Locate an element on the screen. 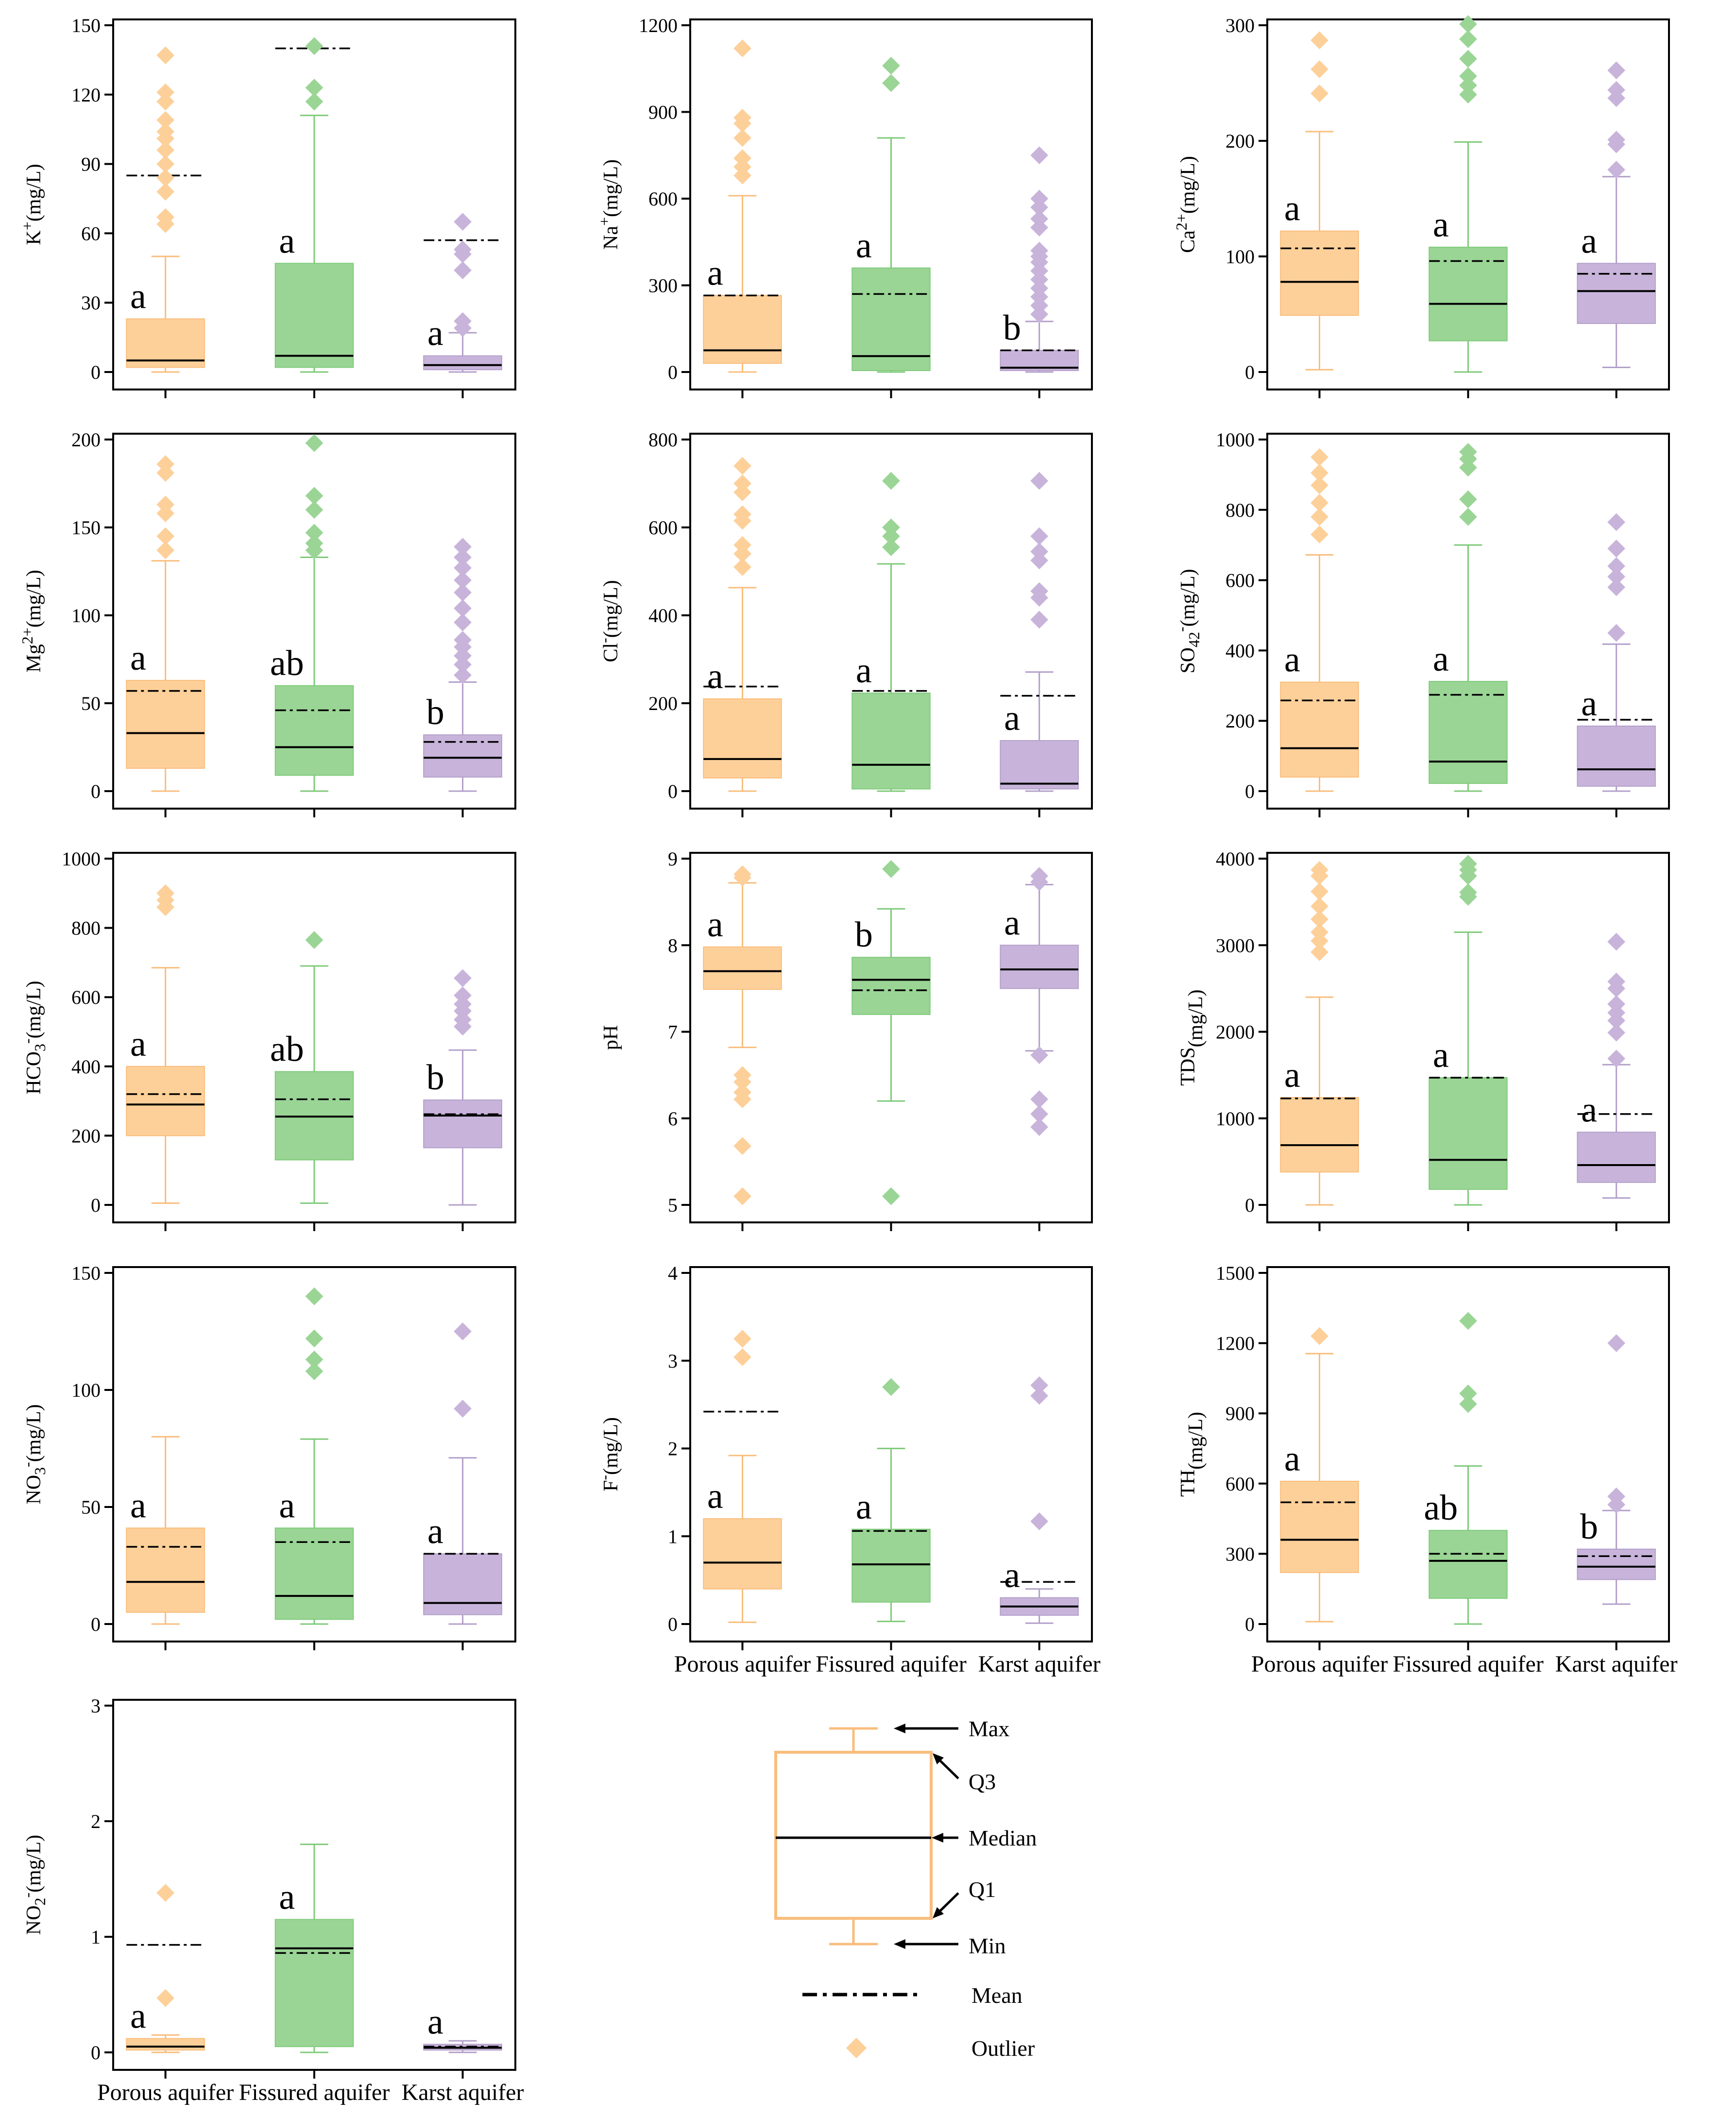 The height and width of the screenshot is (2116, 1736). panel-5: 0 200 400 600 800 Cl-(mg/L) a a a is located at coordinates (845, 623).